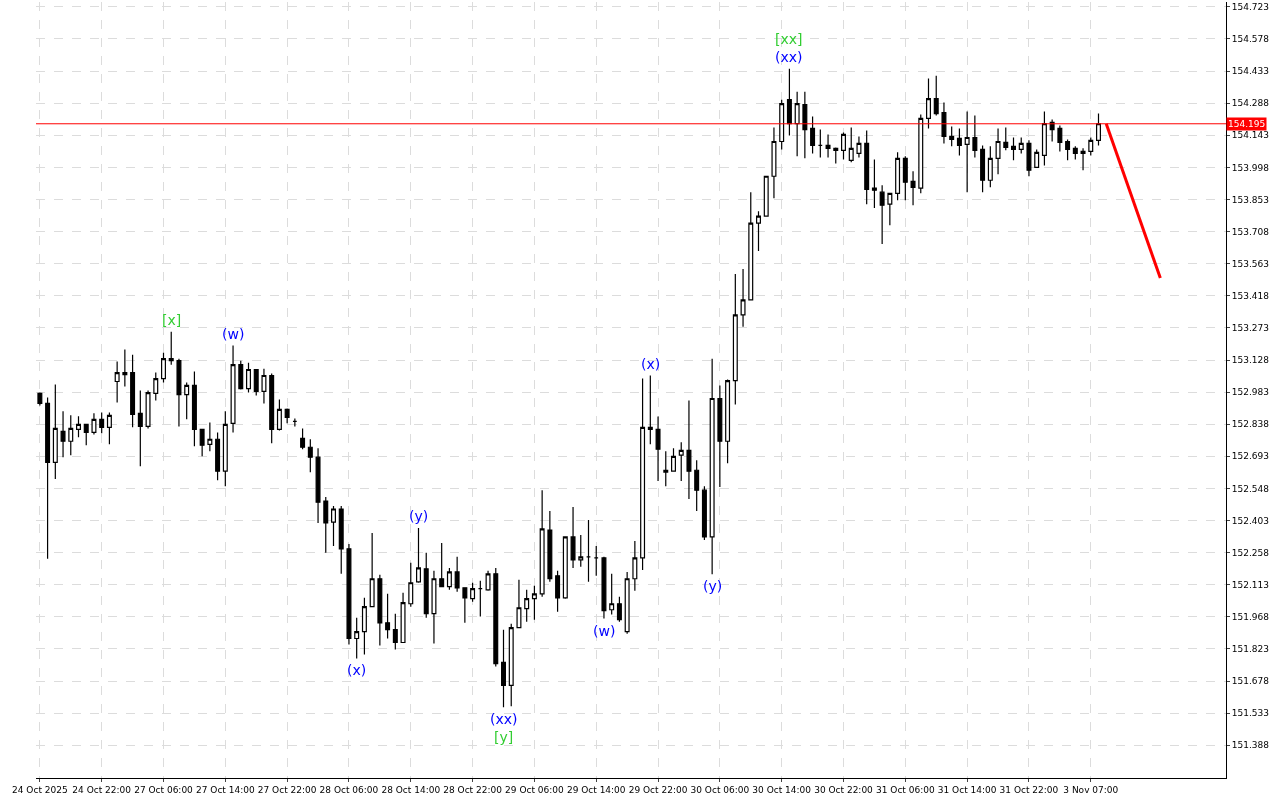  What do you see at coordinates (1250, 681) in the screenshot?
I see `y-tick-label: 151.678` at bounding box center [1250, 681].